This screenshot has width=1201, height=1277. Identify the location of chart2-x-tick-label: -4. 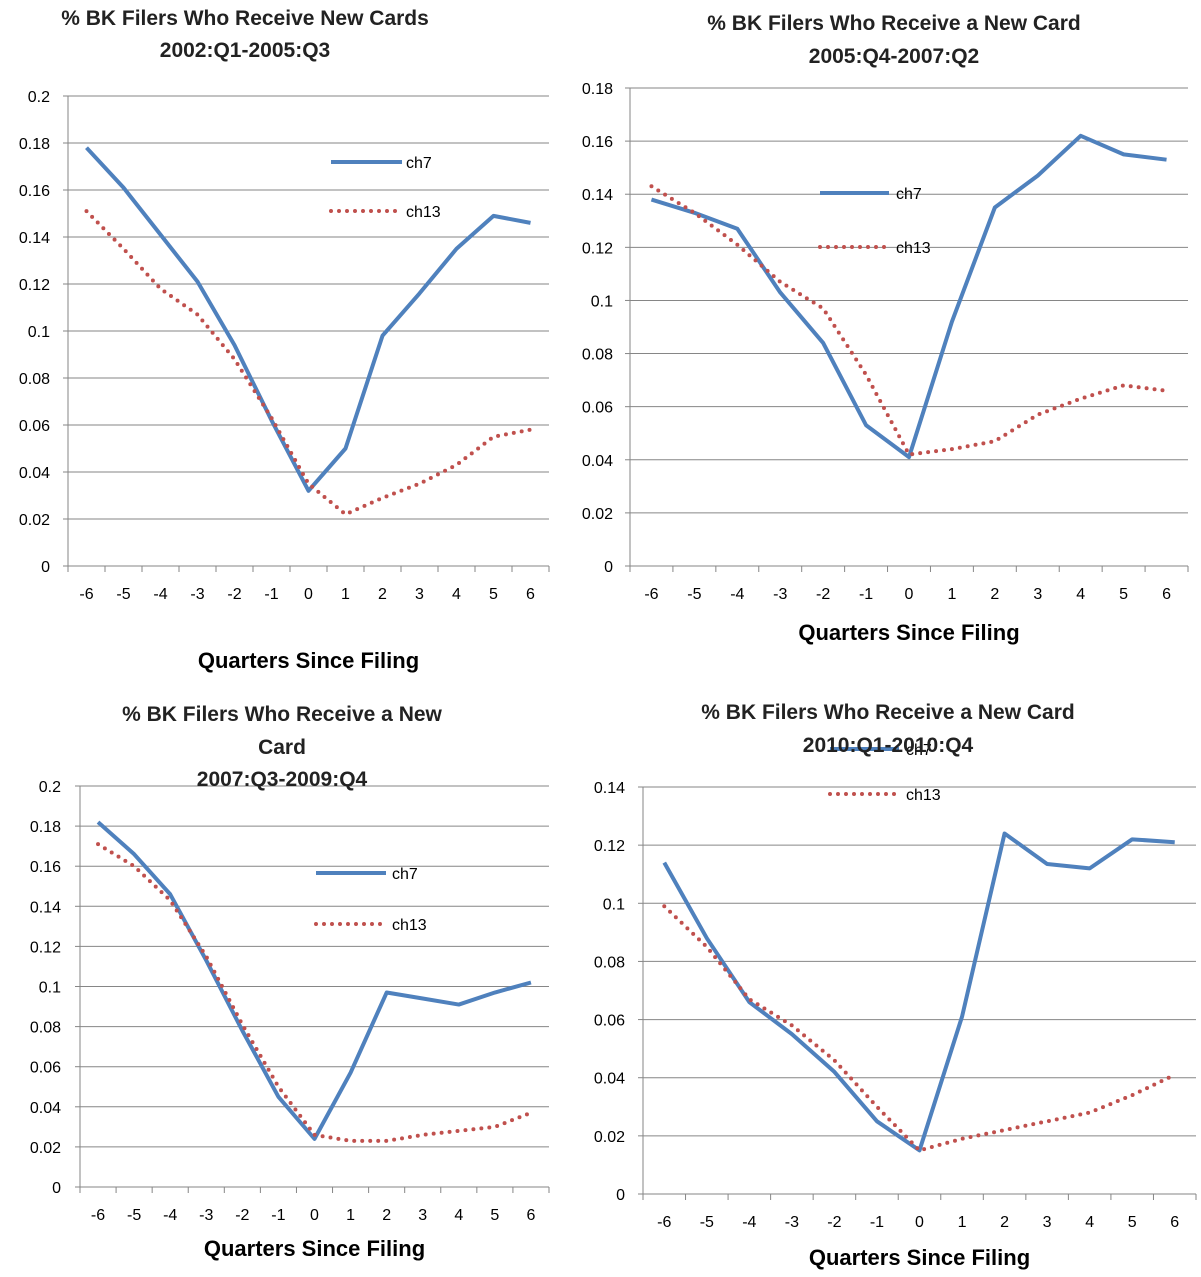
(737, 594).